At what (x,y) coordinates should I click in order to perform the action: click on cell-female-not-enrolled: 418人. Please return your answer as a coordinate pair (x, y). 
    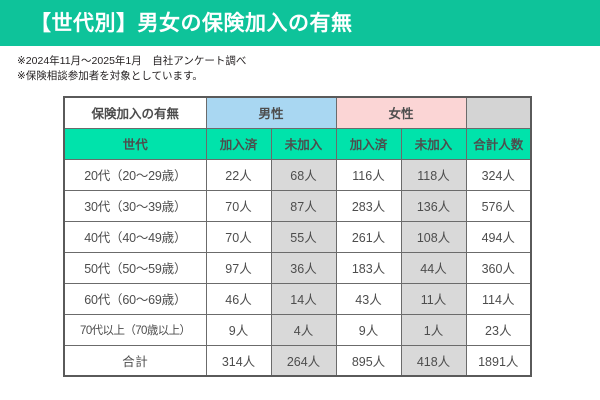
    Looking at the image, I should click on (433, 360).